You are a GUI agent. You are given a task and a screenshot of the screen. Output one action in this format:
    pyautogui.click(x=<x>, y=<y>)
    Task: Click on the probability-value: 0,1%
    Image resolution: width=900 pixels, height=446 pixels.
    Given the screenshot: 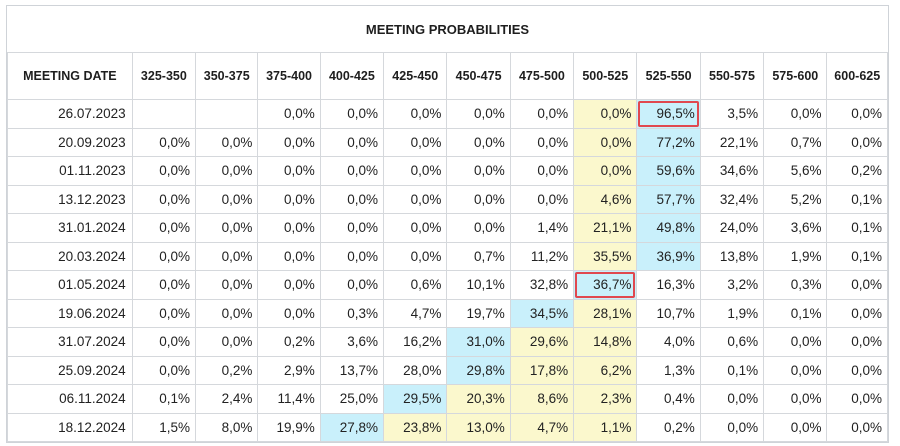 What is the action you would take?
    pyautogui.click(x=806, y=313)
    